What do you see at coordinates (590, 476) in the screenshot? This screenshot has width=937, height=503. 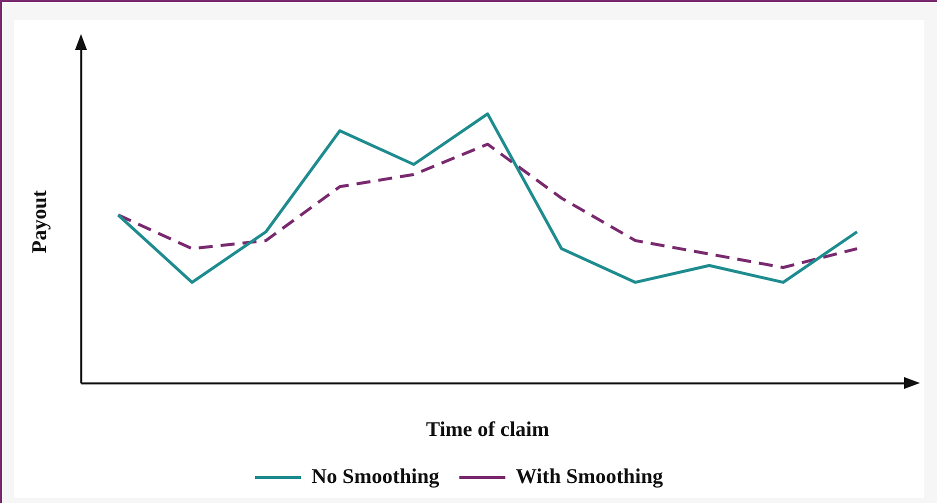 I see `legend-label: With Smoothing` at bounding box center [590, 476].